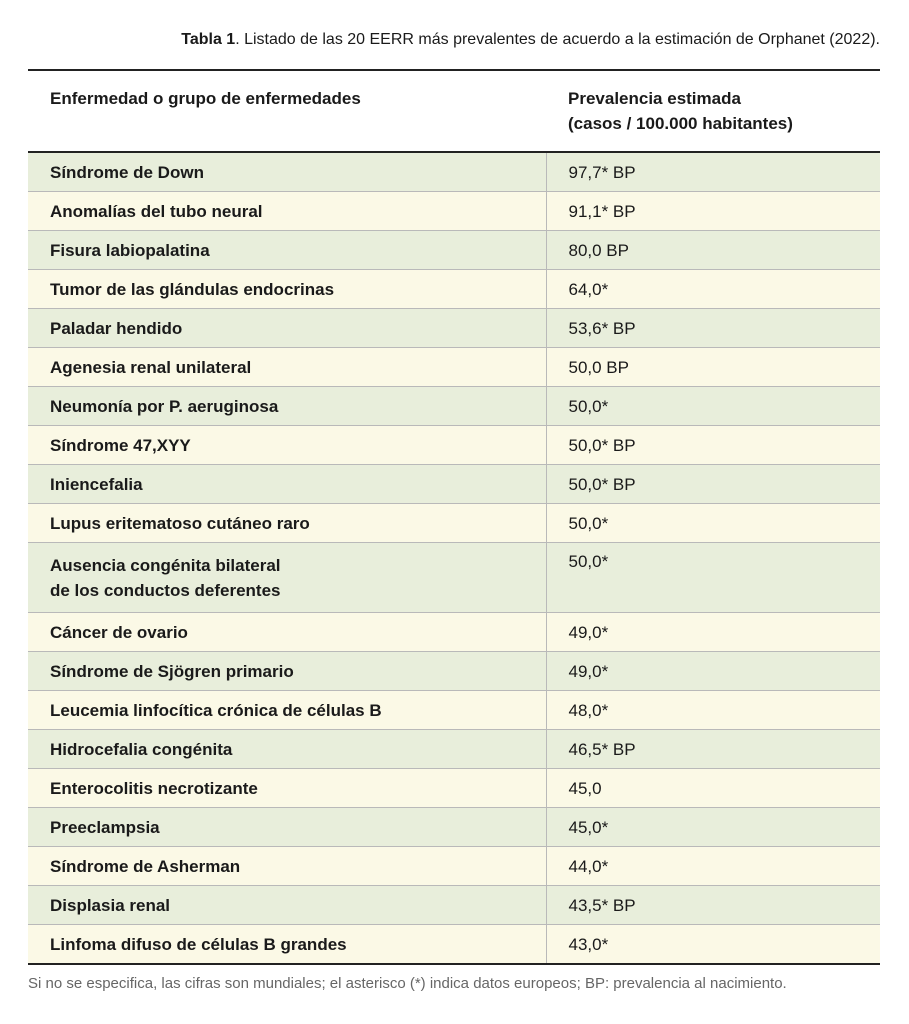  I want to click on table-row: Neumonía por P. aeruginosa 50,0*, so click(454, 406).